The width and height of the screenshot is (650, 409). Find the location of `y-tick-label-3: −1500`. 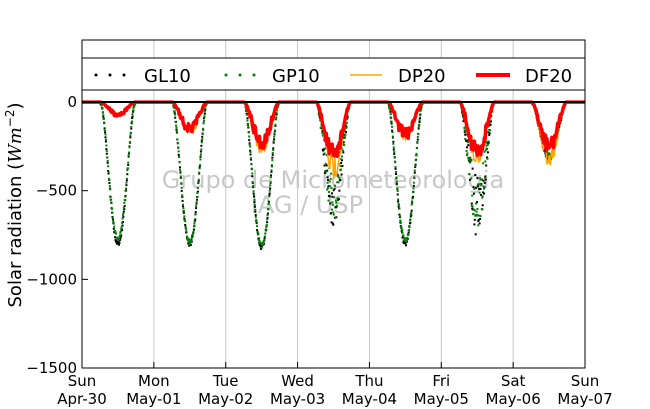

y-tick-label-3: −1500 is located at coordinates (51, 368).